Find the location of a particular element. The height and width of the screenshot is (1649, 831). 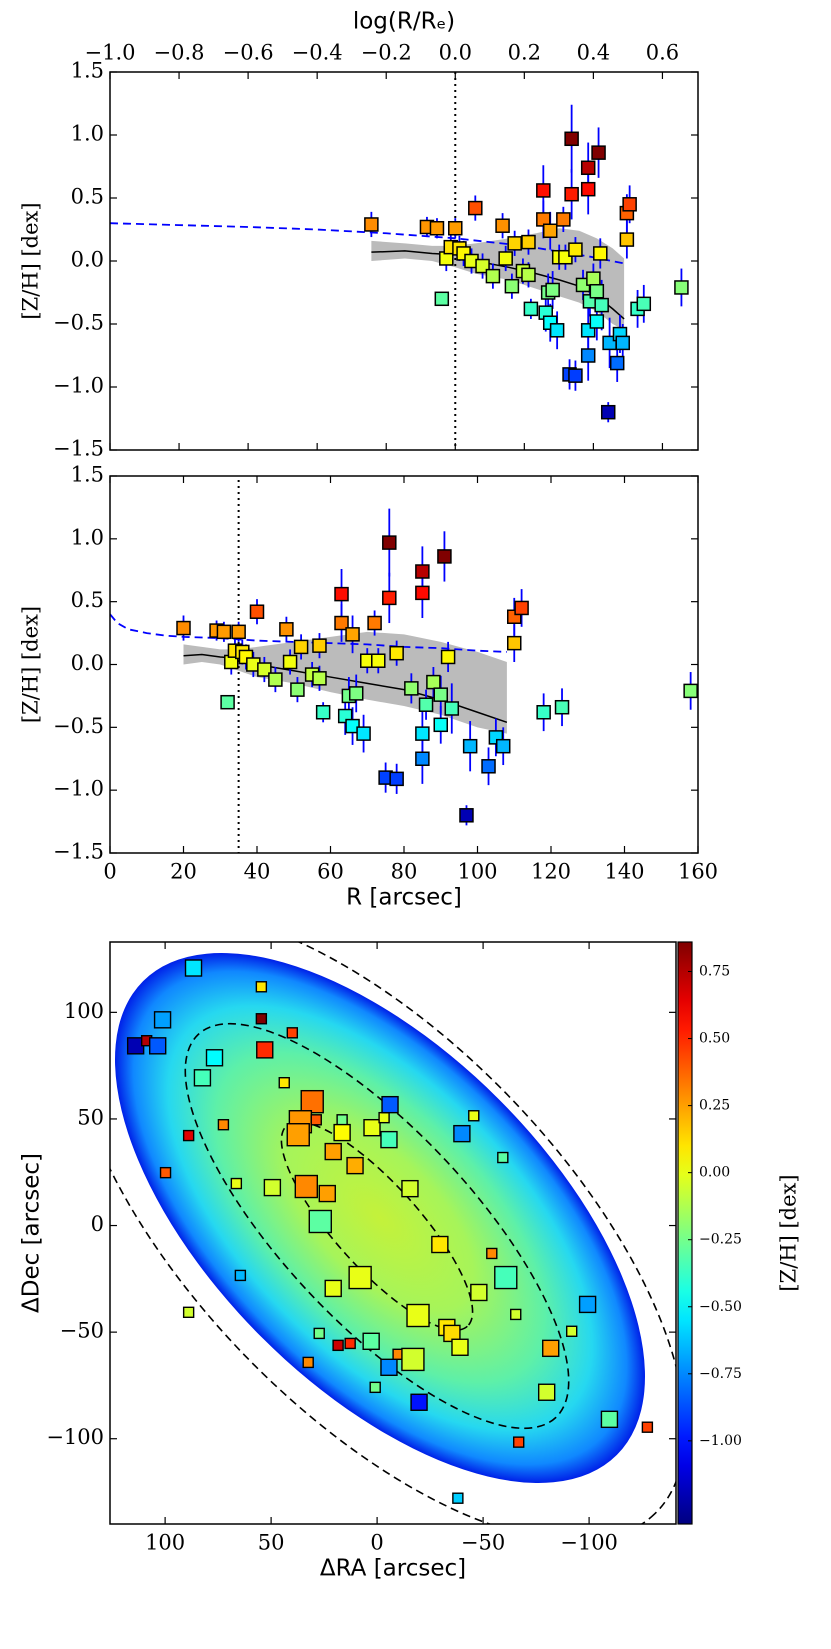

x-tick-label: 120 is located at coordinates (551, 872).